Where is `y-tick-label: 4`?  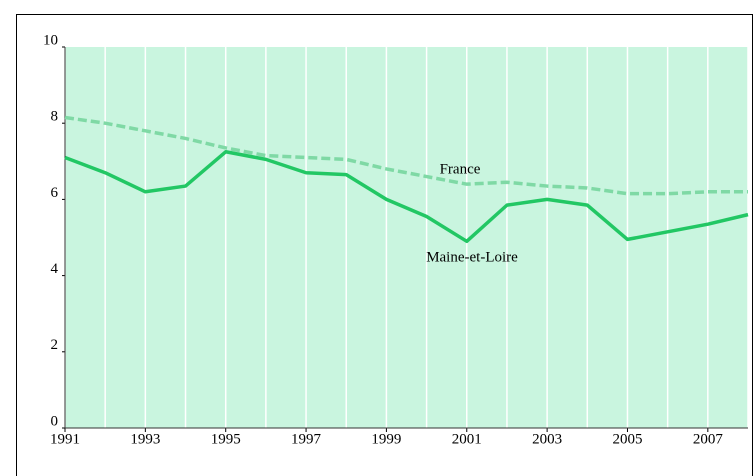
y-tick-label: 4 is located at coordinates (55, 269).